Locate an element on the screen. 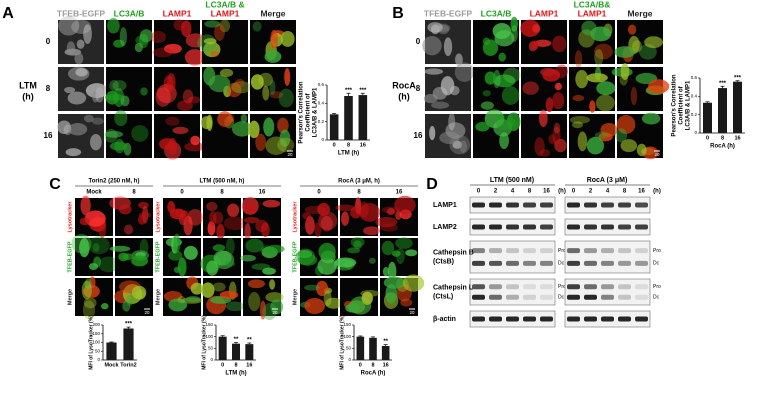  y-tick-label: 100 is located at coordinates (209, 336).